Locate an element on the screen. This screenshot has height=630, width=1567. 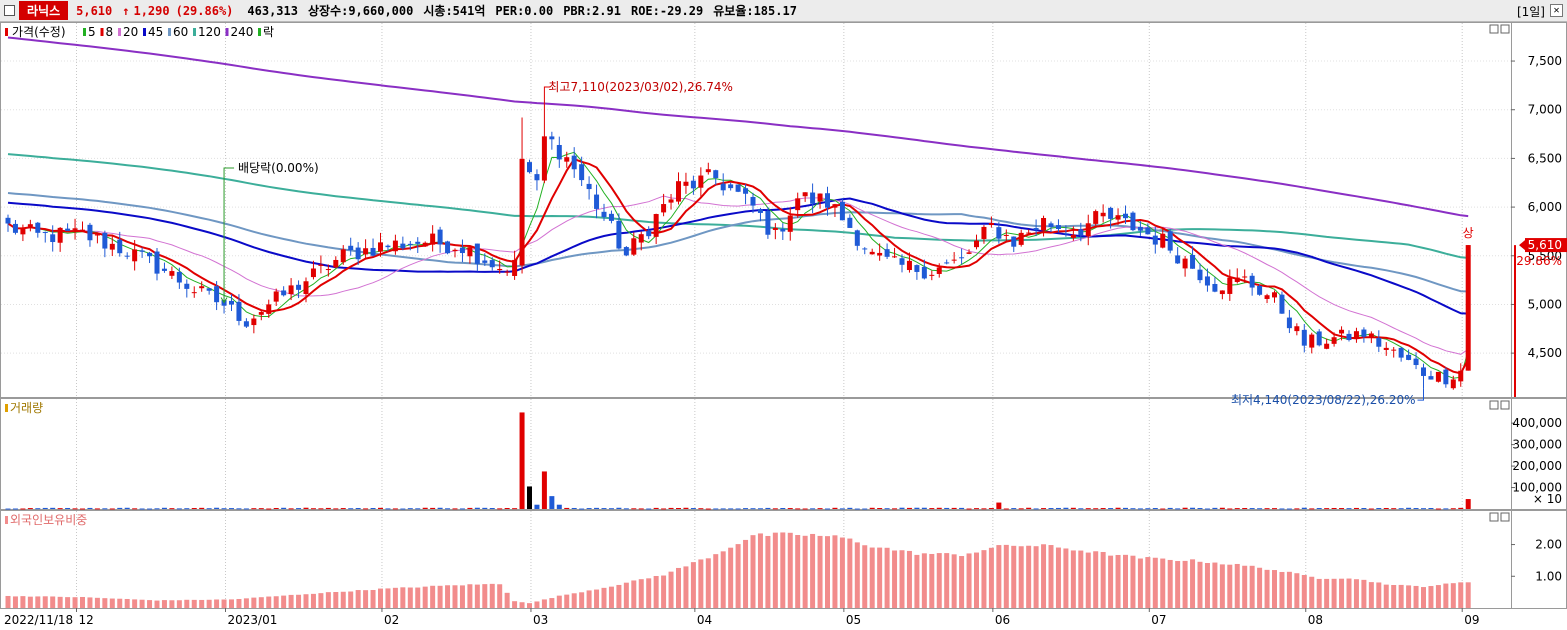
foreign-tick-label: 1.00 is located at coordinates (1548, 576).